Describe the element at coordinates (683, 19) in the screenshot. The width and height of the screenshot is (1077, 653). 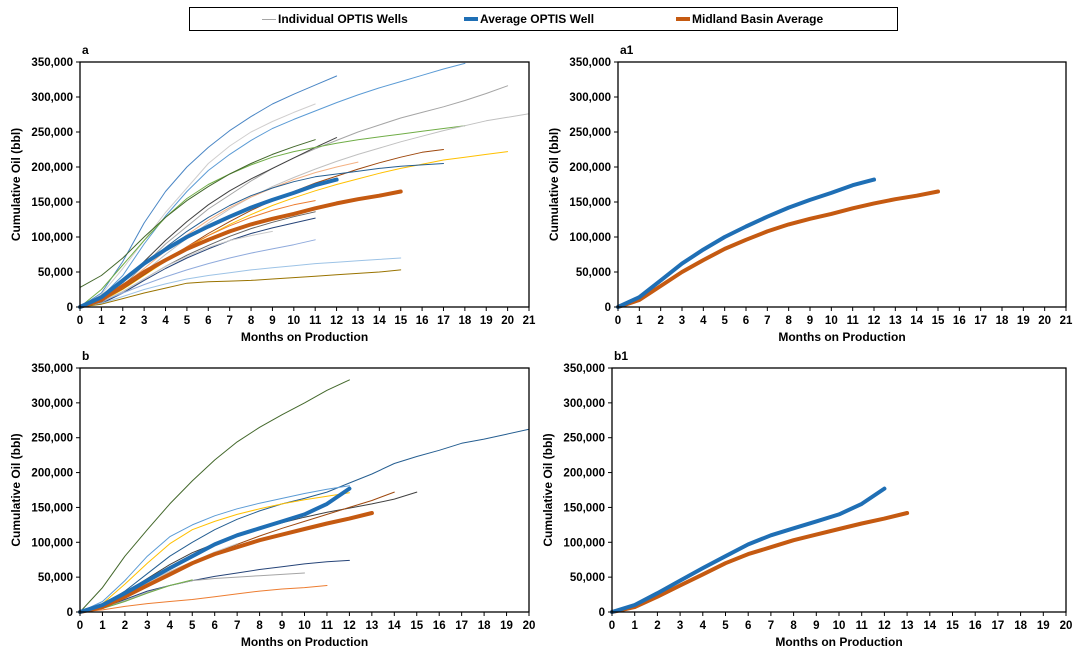
I see `legend-swatch-midland` at that location.